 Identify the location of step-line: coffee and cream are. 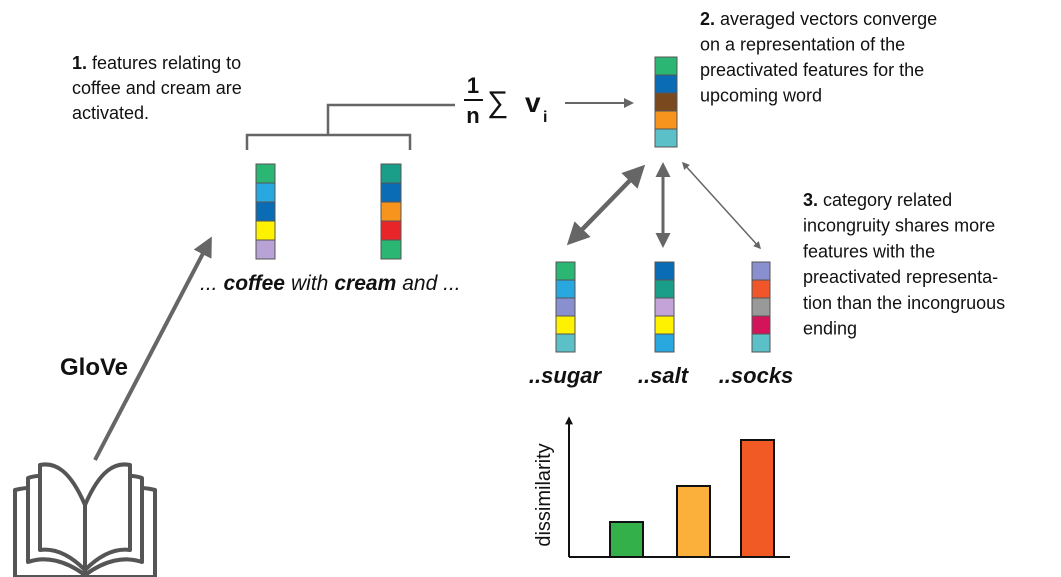
(157, 88).